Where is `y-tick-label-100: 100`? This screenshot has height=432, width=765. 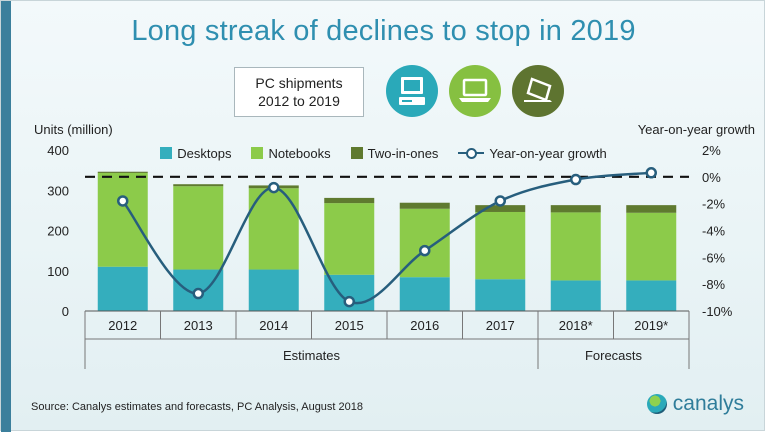 y-tick-label-100: 100 is located at coordinates (58, 271).